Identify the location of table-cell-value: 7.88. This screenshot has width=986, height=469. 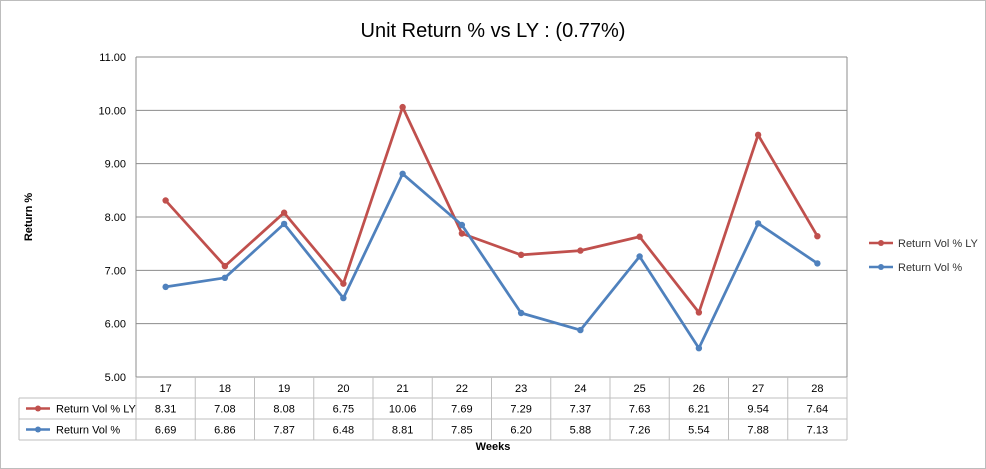
(757, 431).